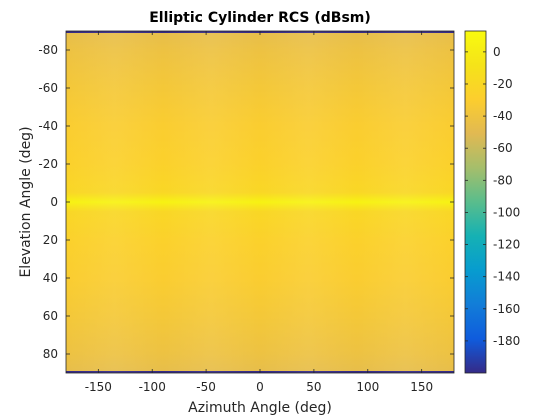 This screenshot has width=560, height=420. Describe the element at coordinates (54, 202) in the screenshot. I see `y-tick-label: 0` at that location.